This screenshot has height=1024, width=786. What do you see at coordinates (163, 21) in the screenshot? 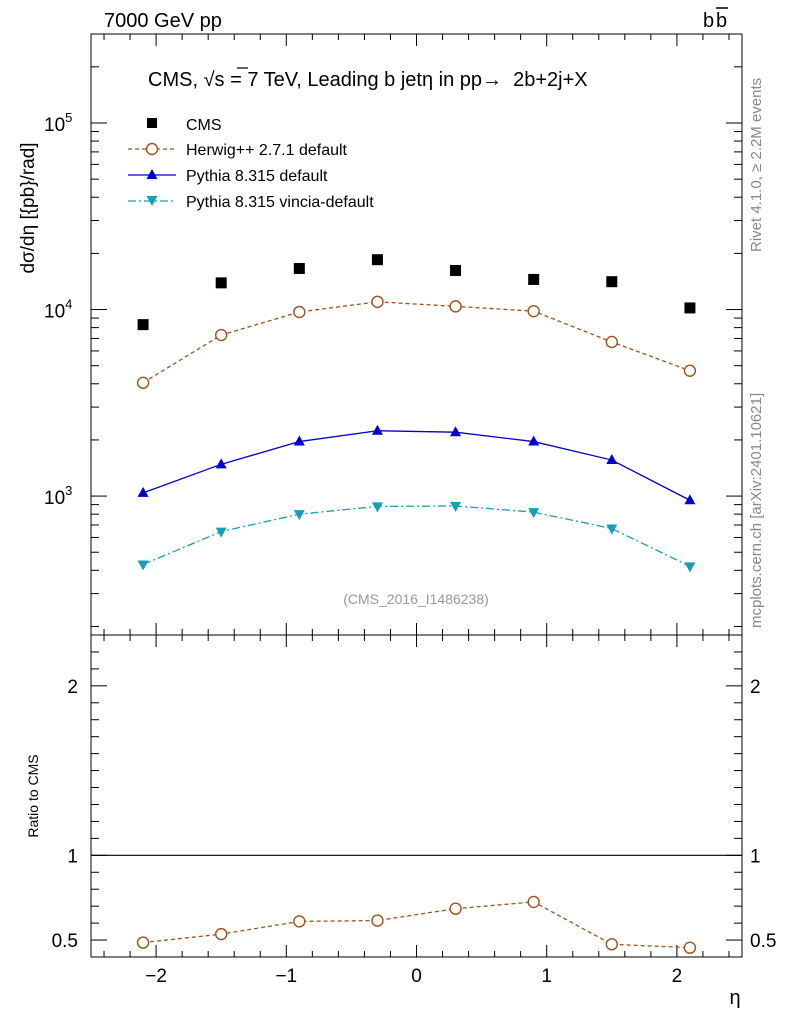
I see `header-left: 7000 GeV pp` at bounding box center [163, 21].